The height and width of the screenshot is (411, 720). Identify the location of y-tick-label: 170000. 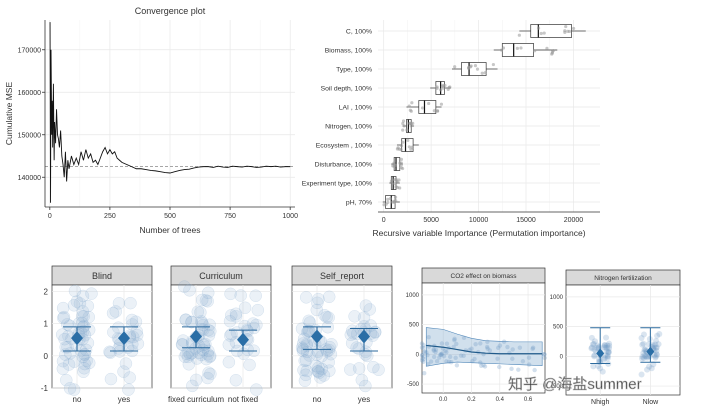
(29, 50).